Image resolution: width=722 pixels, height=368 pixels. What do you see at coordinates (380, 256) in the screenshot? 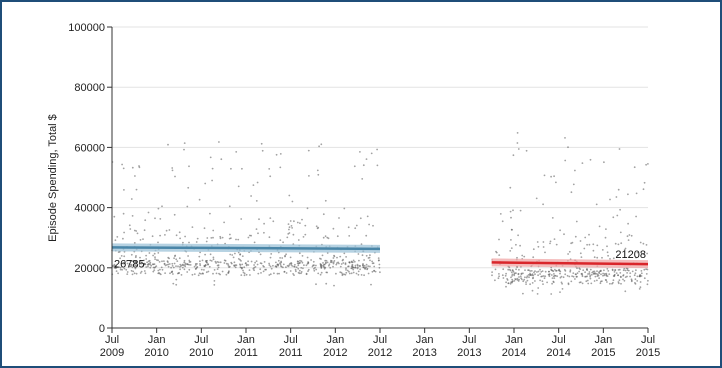
I see `trend-lines` at bounding box center [380, 256].